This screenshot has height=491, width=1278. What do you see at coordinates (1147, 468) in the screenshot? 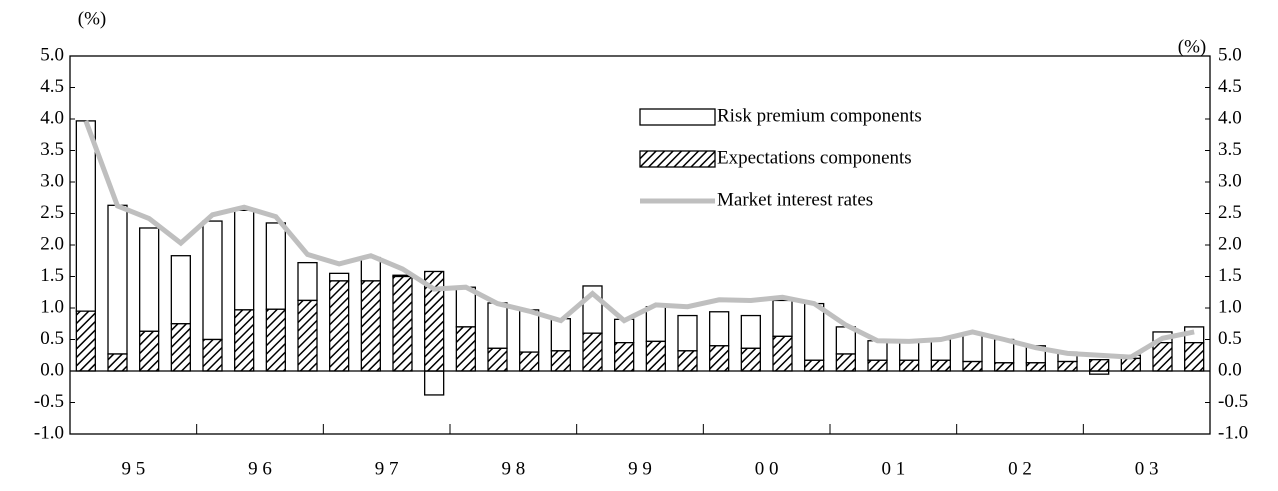
I see `x-group-label: 0 3` at bounding box center [1147, 468].